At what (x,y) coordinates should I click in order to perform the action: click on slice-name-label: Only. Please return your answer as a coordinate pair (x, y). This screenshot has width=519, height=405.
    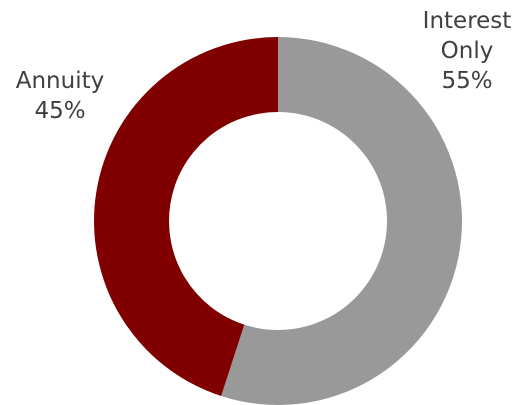
    Looking at the image, I should click on (467, 51).